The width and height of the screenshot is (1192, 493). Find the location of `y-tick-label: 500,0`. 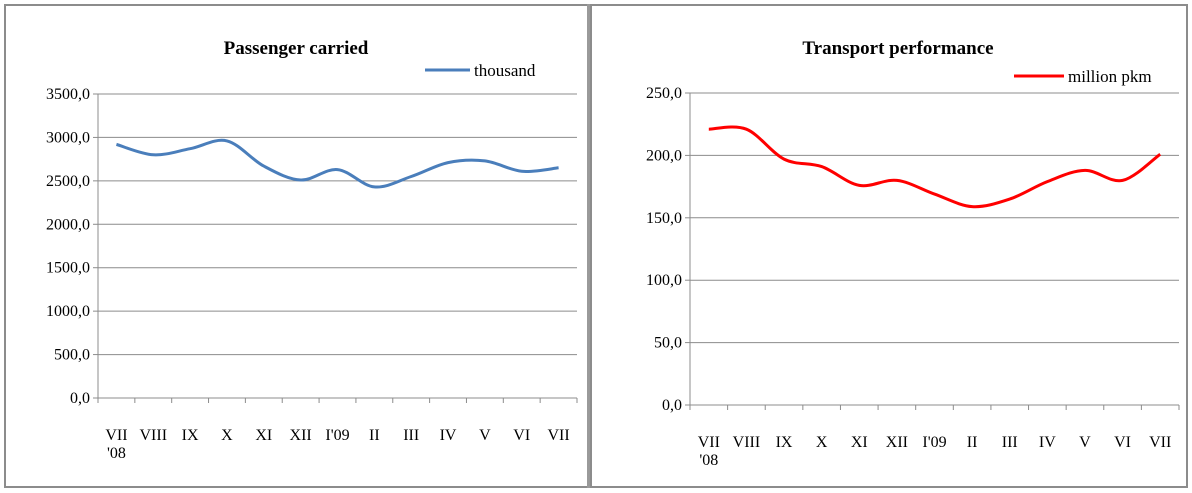

y-tick-label: 500,0 is located at coordinates (72, 355).